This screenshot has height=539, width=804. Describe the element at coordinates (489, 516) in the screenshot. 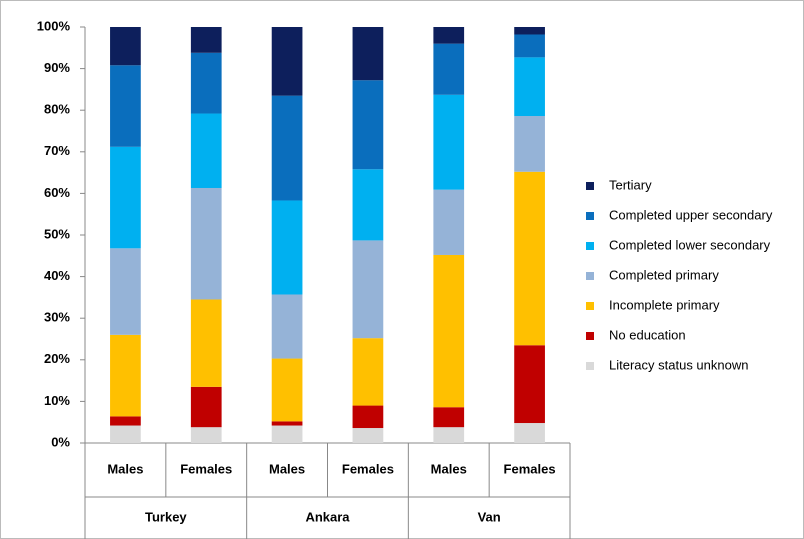

I see `group-label: Van` at that location.